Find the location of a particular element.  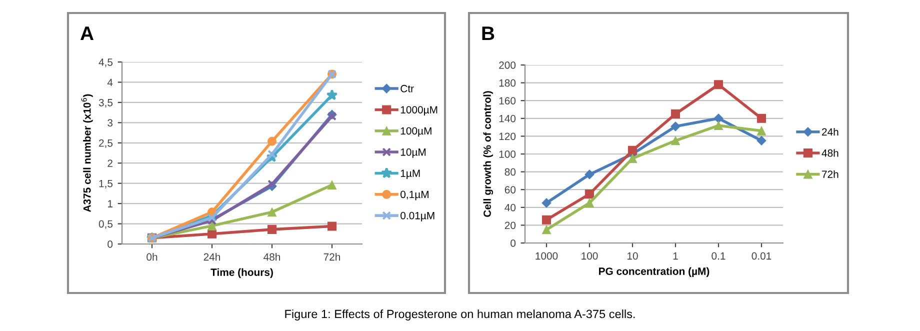

chart-title: B is located at coordinates (488, 33).